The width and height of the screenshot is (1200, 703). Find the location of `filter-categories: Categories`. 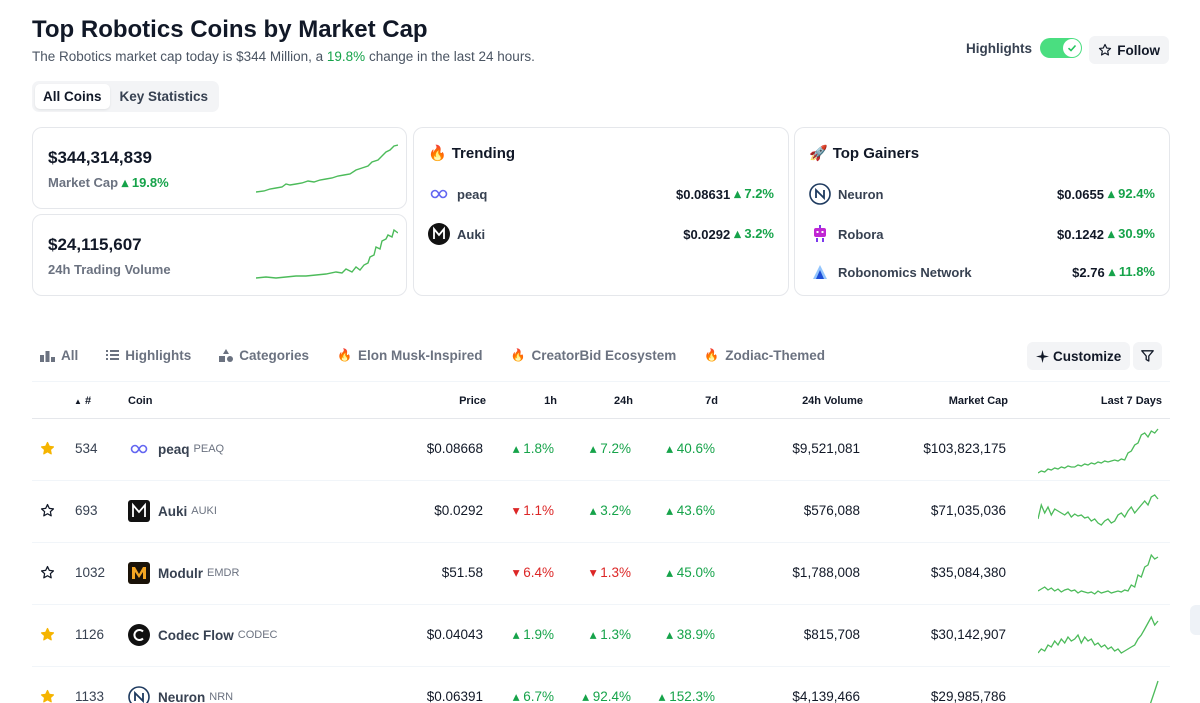

filter-categories: Categories is located at coordinates (264, 355).